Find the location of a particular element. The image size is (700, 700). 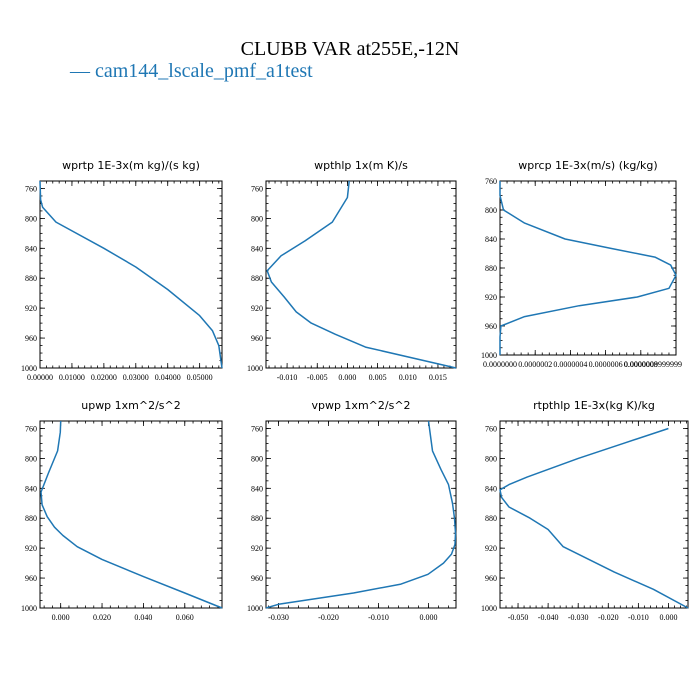

x-tick-label: 0.0000008 is located at coordinates (641, 364).